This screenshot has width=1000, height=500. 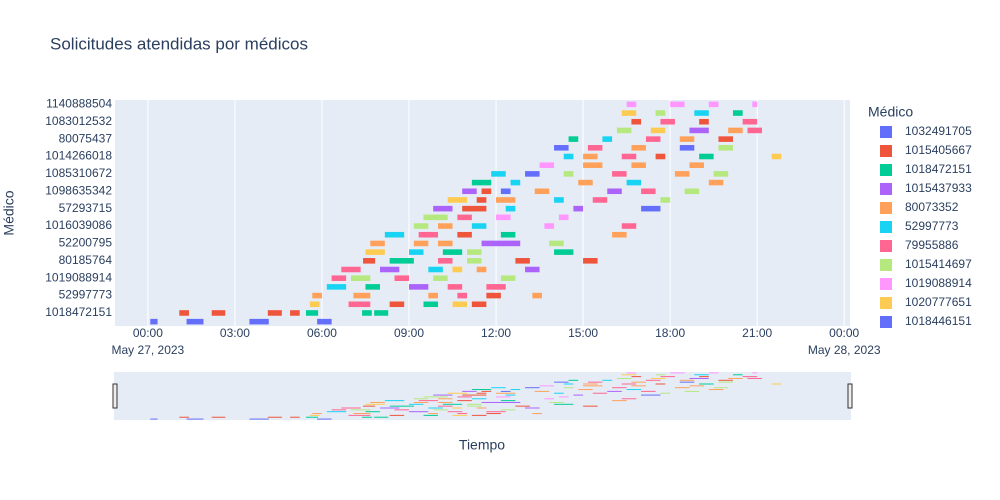 I want to click on legend-label: 1019088914, so click(x=938, y=283).